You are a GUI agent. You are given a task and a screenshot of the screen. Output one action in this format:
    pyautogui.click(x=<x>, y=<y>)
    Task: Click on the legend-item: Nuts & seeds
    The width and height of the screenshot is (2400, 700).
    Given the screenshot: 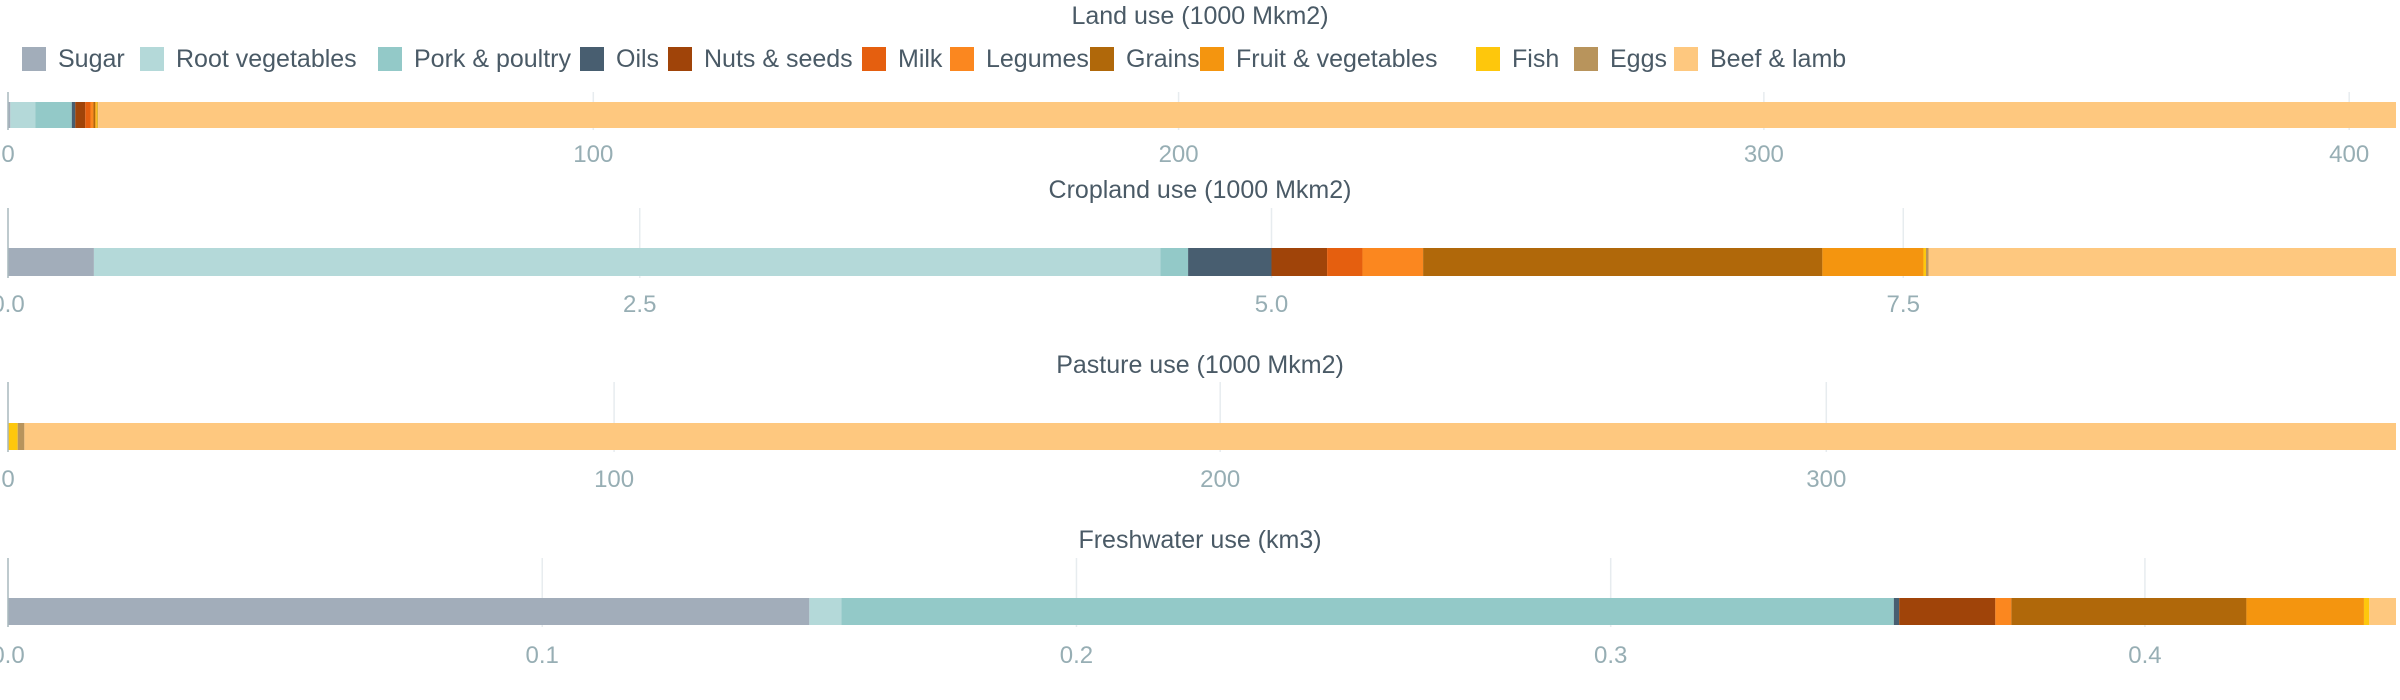 What is the action you would take?
    pyautogui.click(x=760, y=59)
    